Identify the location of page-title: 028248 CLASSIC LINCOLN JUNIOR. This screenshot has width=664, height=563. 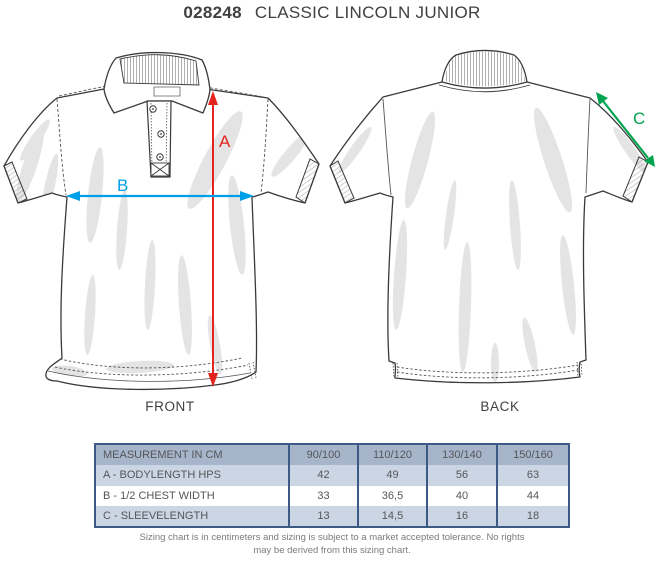
(332, 13).